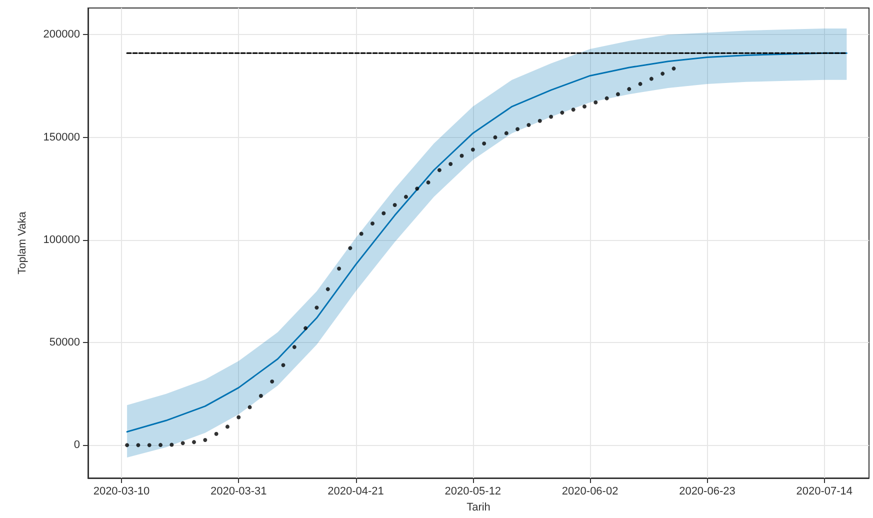 The height and width of the screenshot is (518, 873). I want to click on y-axis-title: Toplam Vaka, so click(22, 242).